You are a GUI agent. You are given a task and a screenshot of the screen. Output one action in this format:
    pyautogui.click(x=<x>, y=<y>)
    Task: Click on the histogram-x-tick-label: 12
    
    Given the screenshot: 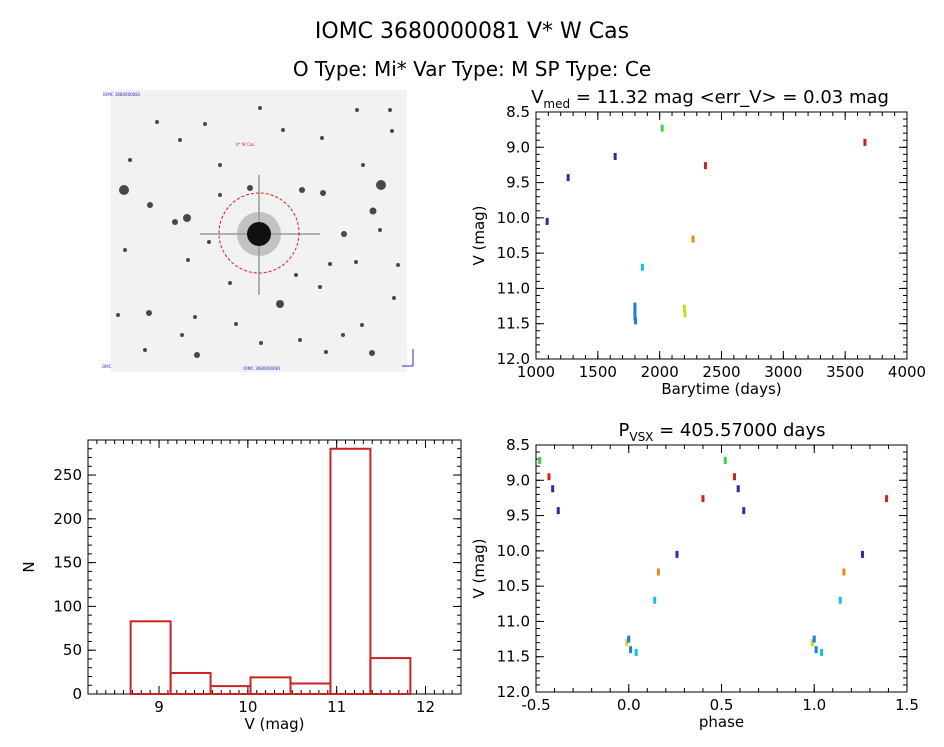 What is the action you would take?
    pyautogui.click(x=425, y=707)
    